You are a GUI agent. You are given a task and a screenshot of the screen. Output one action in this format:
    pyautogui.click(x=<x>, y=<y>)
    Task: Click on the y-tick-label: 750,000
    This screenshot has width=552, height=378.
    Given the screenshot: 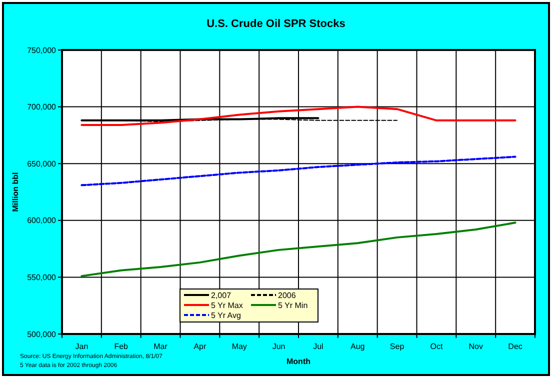 What is the action you would take?
    pyautogui.click(x=42, y=50)
    